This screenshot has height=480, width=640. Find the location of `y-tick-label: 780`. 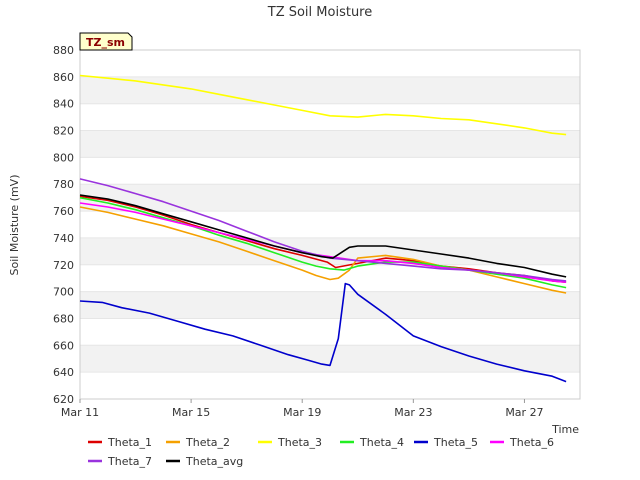

y-tick-label: 780 is located at coordinates (63, 184).